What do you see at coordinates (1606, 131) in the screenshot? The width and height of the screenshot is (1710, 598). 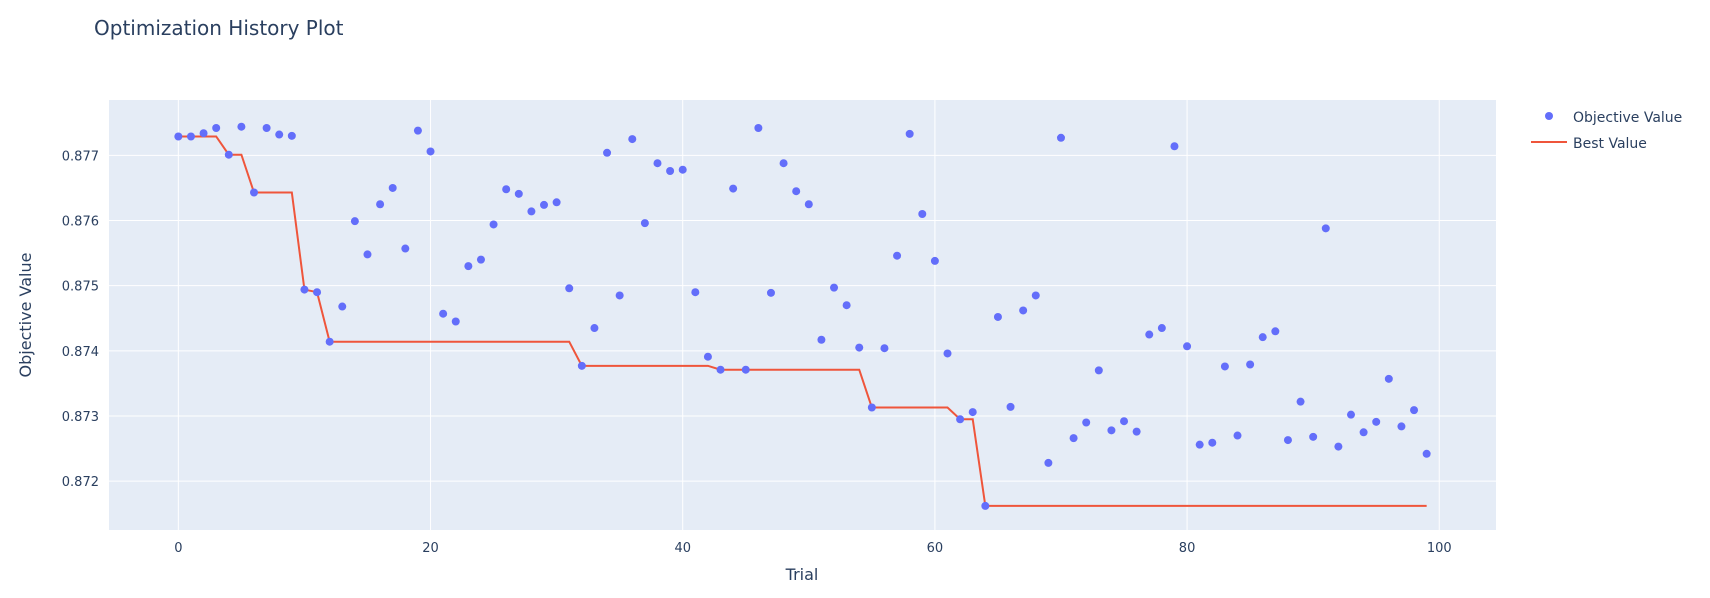 I see `legend: Objective Value Best Value` at bounding box center [1606, 131].